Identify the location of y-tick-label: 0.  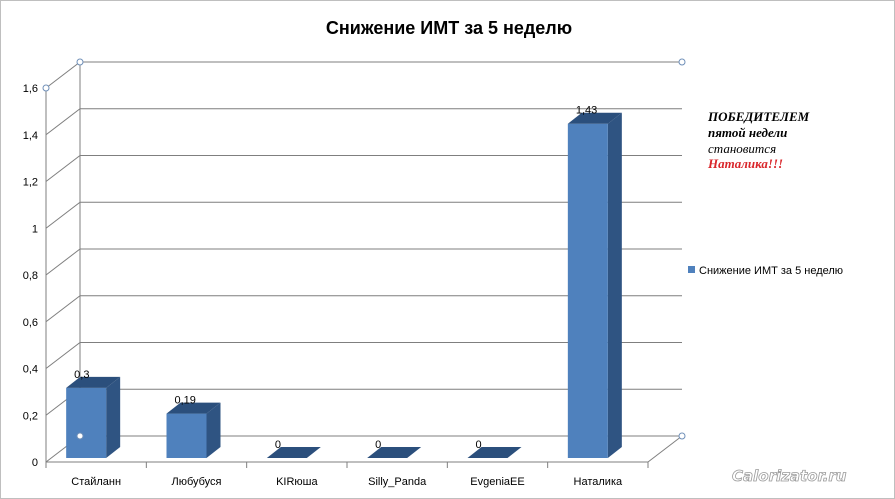
(35, 463).